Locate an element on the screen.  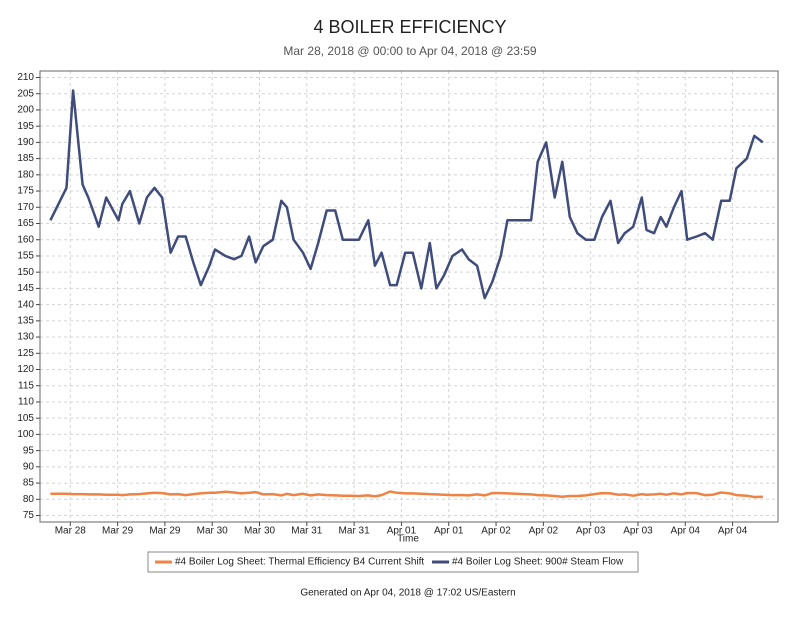
y-tick-label: 155 is located at coordinates (25, 256).